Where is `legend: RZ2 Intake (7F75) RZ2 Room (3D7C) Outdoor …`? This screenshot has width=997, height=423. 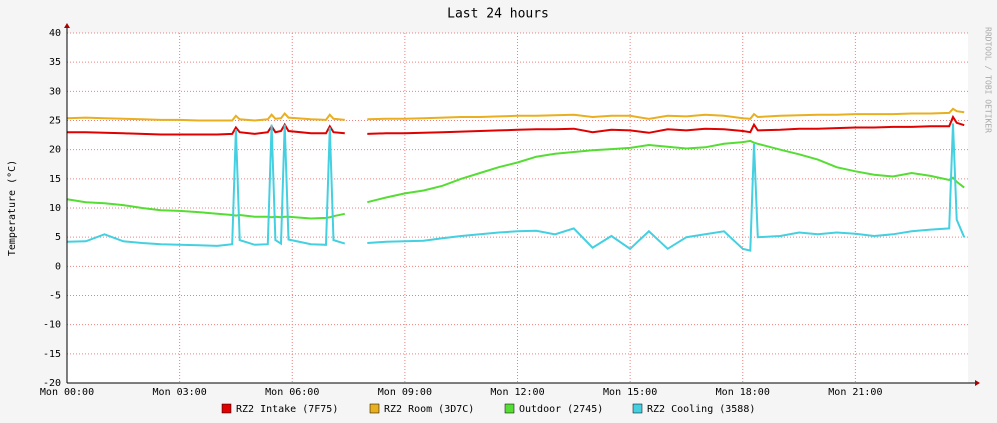
legend: RZ2 Intake (7F75) RZ2 Room (3D7C) Outdoor … is located at coordinates (488, 409).